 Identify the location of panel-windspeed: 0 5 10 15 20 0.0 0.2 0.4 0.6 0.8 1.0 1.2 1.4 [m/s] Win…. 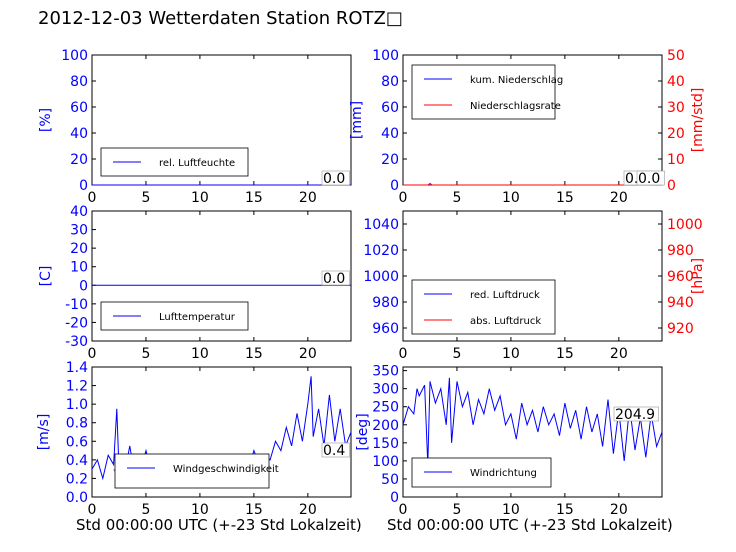
(194, 439).